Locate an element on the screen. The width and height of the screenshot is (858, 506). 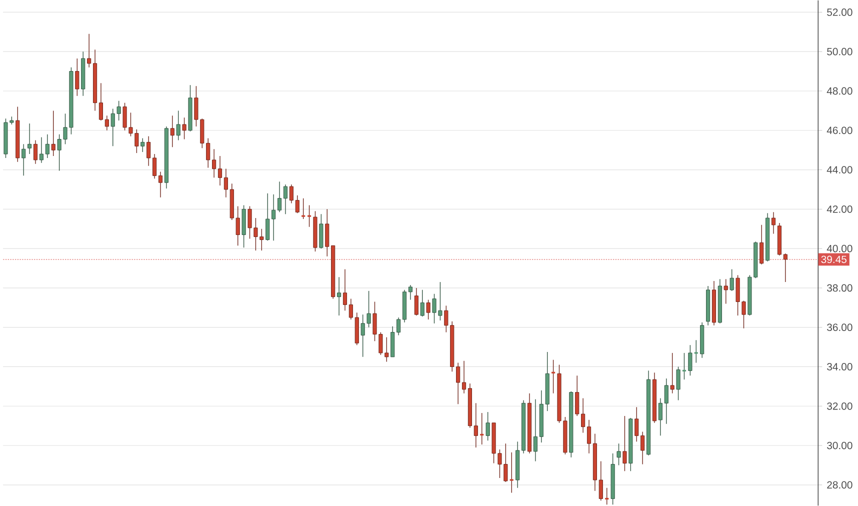
ref-line-label: 39.45 is located at coordinates (833, 260).